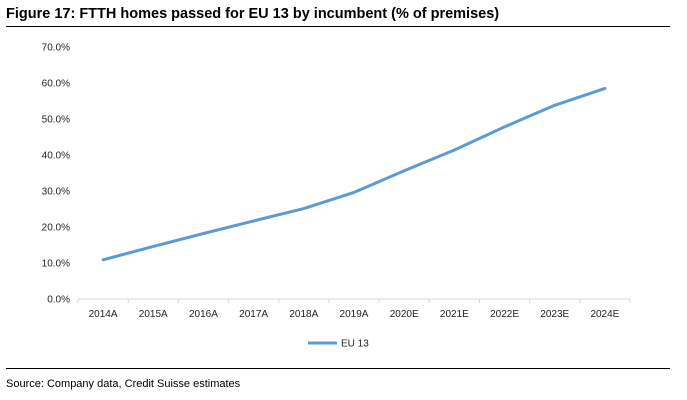 The height and width of the screenshot is (400, 687). What do you see at coordinates (56, 264) in the screenshot?
I see `y-tick-label: 10.0%` at bounding box center [56, 264].